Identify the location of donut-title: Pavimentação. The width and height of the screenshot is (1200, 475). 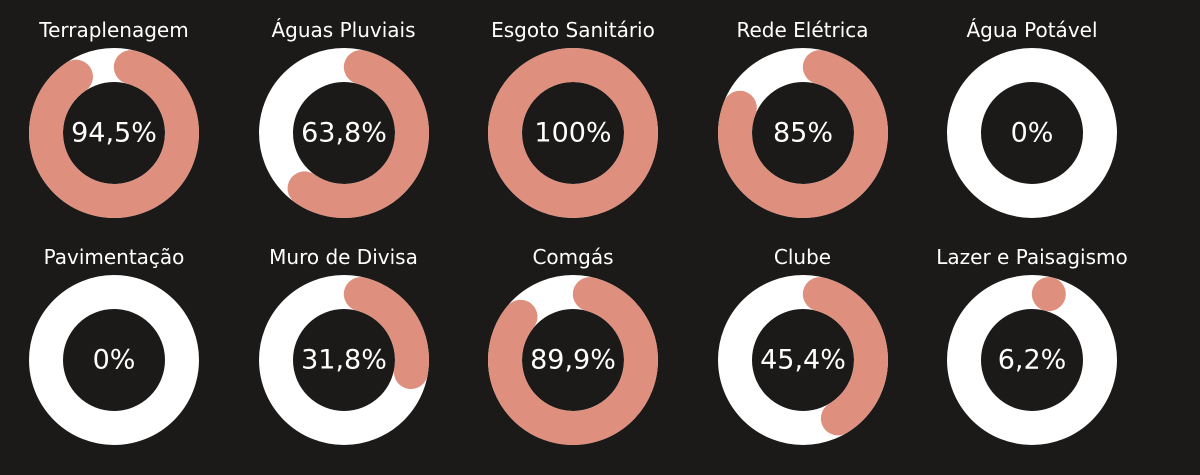
(114, 257).